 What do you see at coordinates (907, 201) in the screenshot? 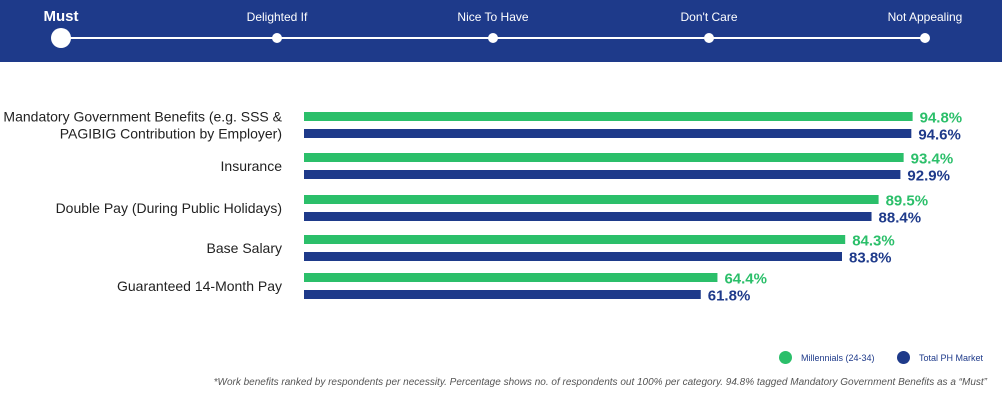
I see `value-label-millennials-double-pay-during-public-holidays: 89.5%` at bounding box center [907, 201].